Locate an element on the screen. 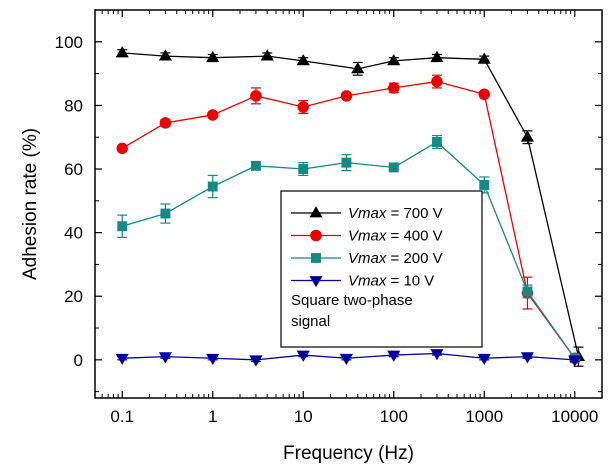 The width and height of the screenshot is (614, 472). legend-label: Vmax = 700 V is located at coordinates (395, 213).